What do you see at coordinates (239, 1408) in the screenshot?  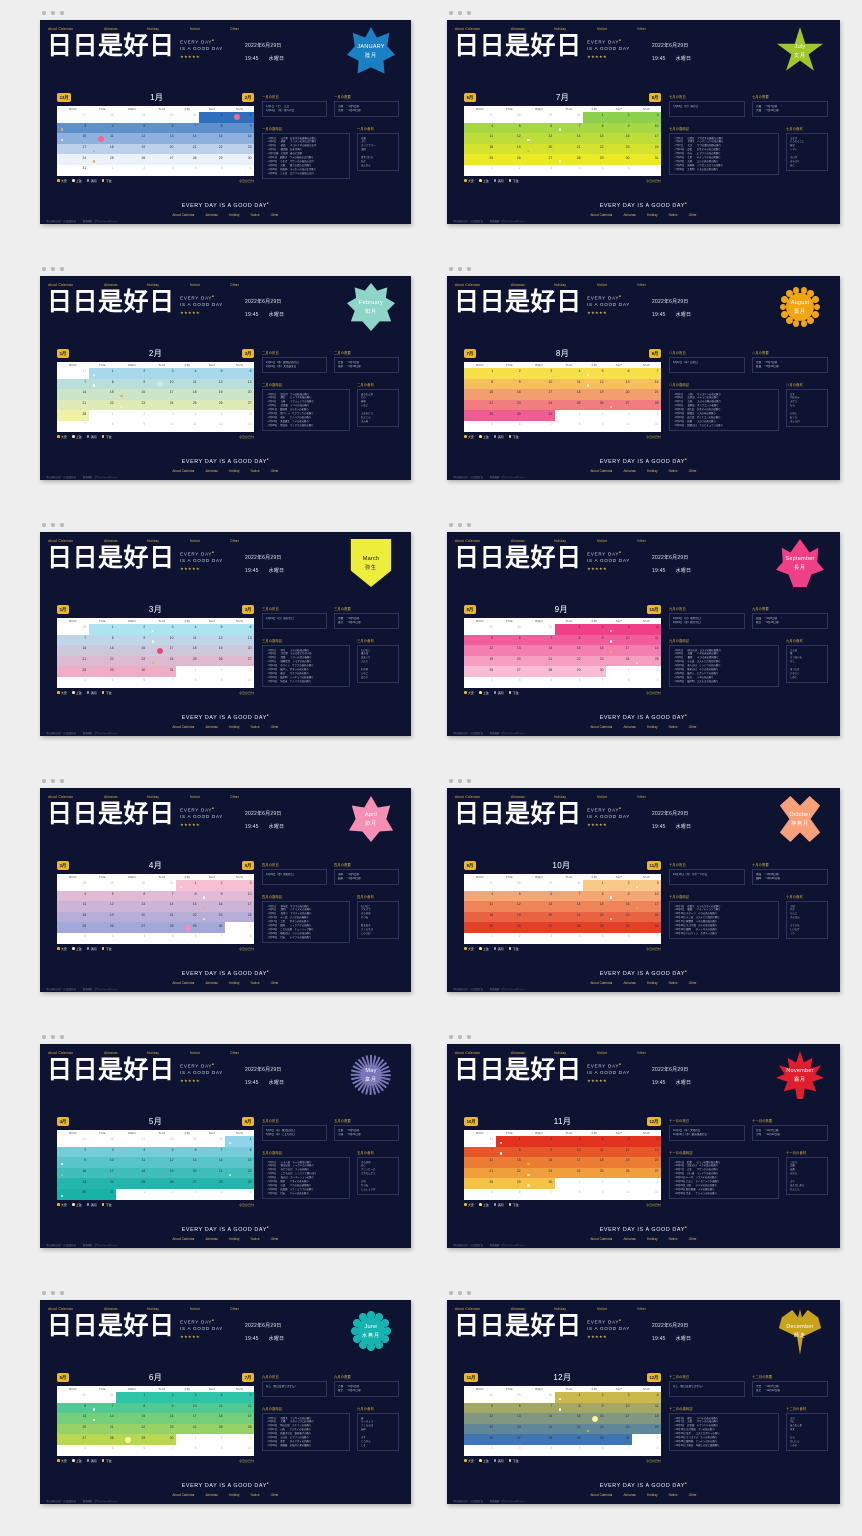 I see `calendar-day-cell: 12` at bounding box center [239, 1408].